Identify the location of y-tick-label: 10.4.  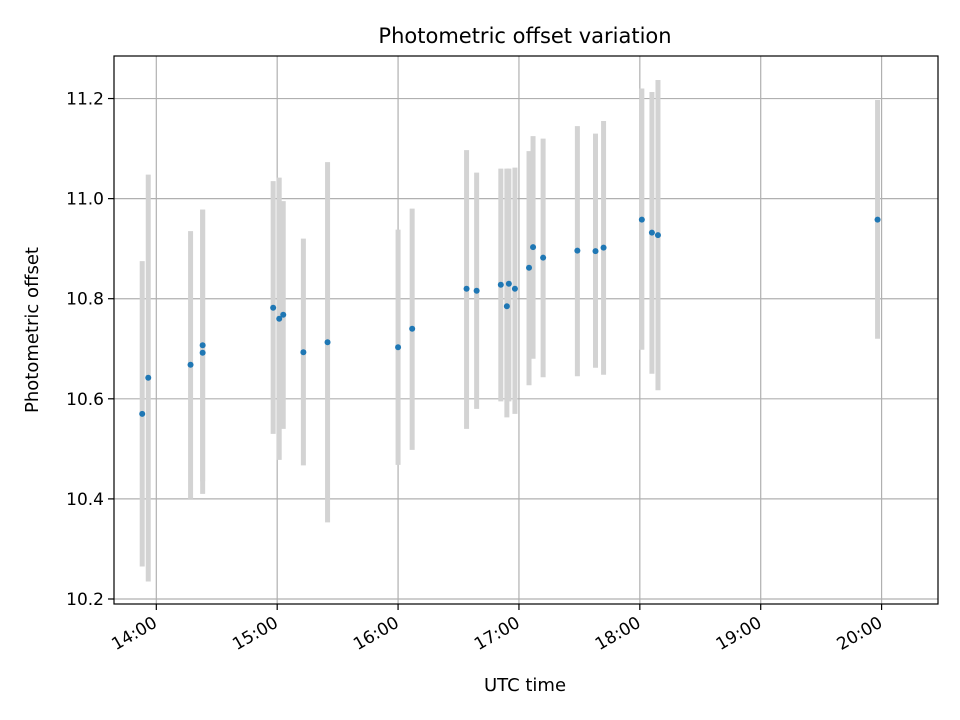
(85, 500).